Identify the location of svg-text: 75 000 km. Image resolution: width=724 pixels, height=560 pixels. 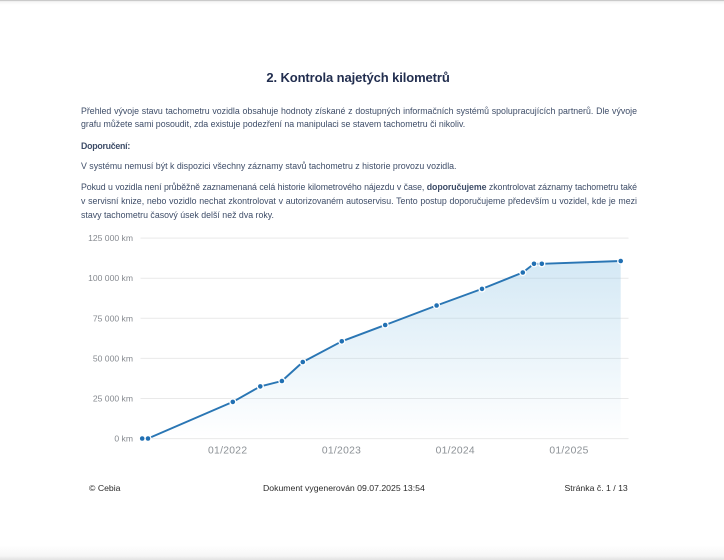
(113, 318).